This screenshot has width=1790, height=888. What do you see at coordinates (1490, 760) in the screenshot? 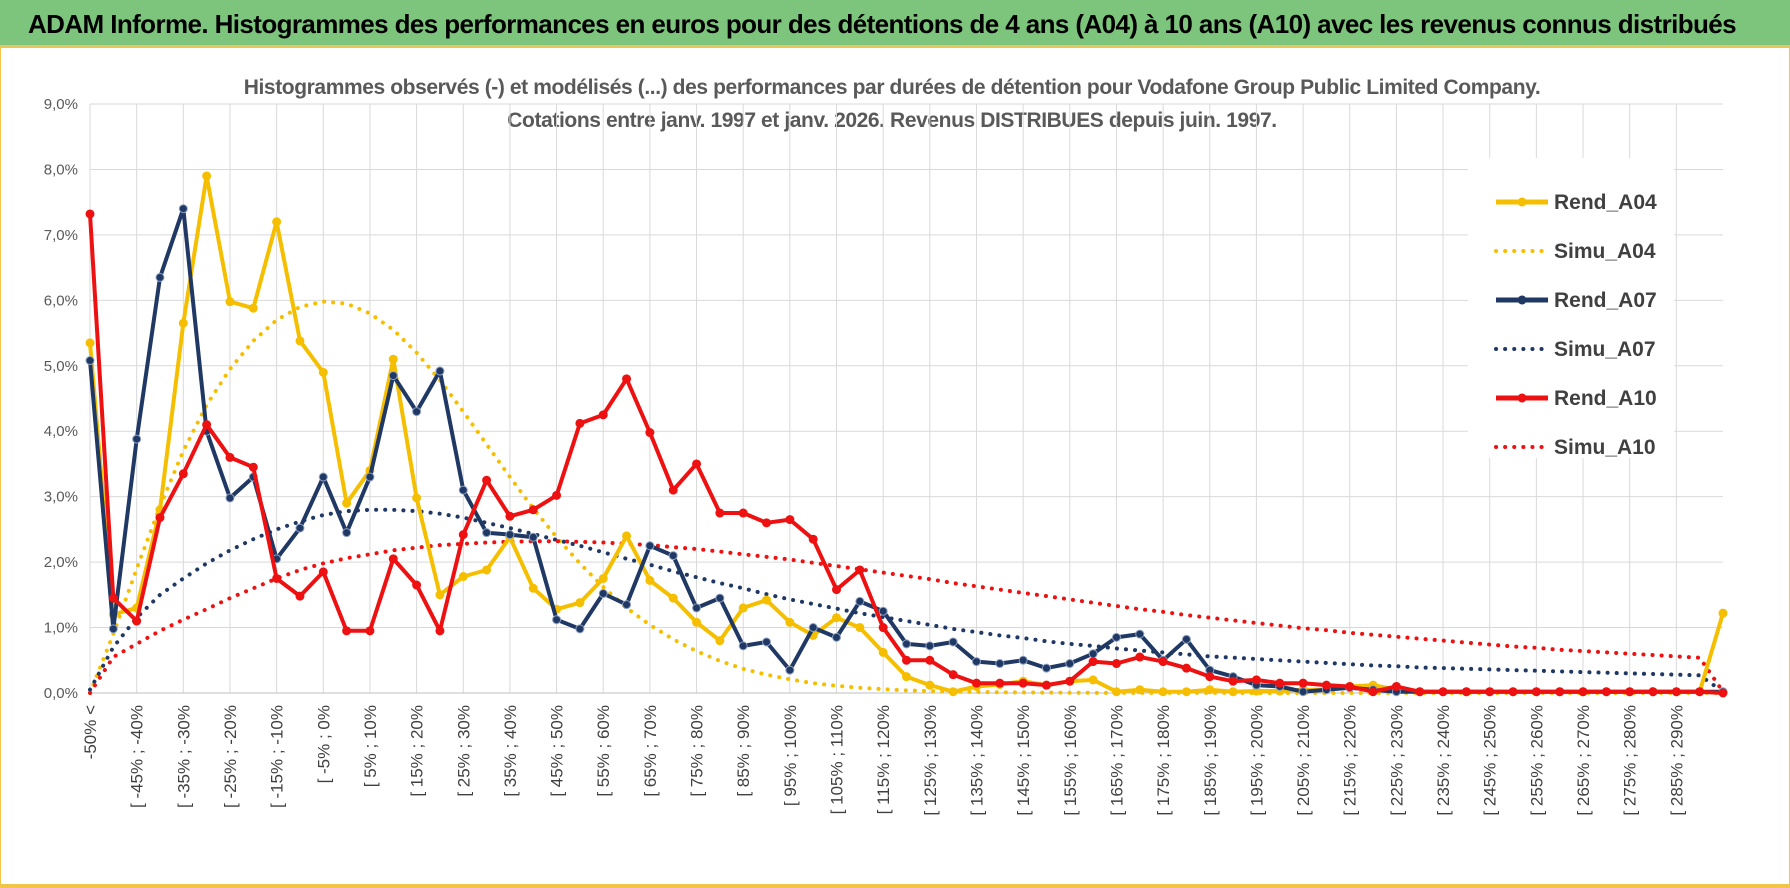
I see `x-tick-label: [ 245% ; 250%` at bounding box center [1490, 760].